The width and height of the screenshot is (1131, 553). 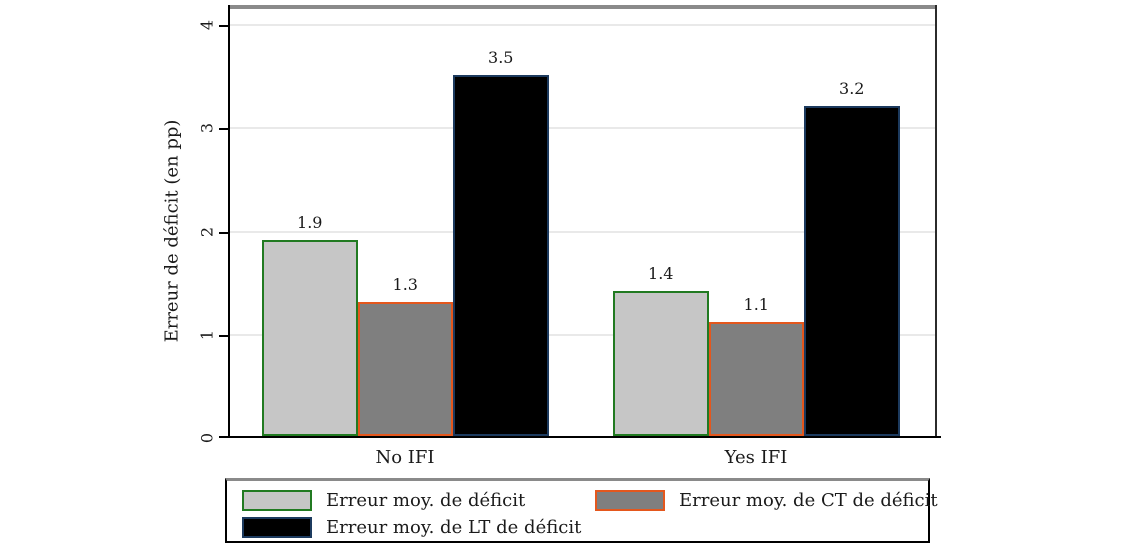 What do you see at coordinates (207, 25) in the screenshot?
I see `y-tick-label-4: 4` at bounding box center [207, 25].